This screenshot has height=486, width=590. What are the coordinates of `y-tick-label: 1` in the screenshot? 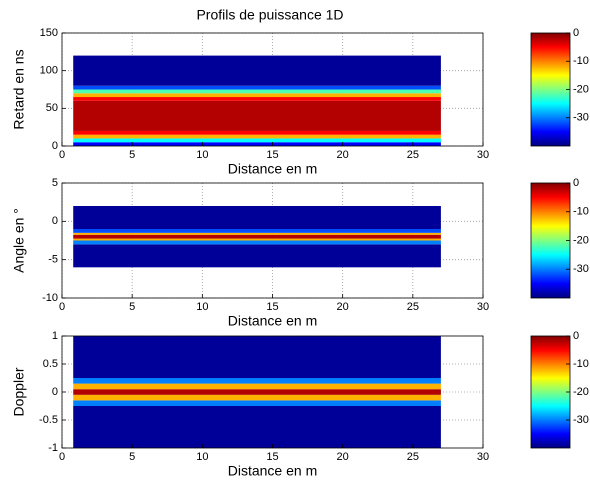 It's located at (55, 336).